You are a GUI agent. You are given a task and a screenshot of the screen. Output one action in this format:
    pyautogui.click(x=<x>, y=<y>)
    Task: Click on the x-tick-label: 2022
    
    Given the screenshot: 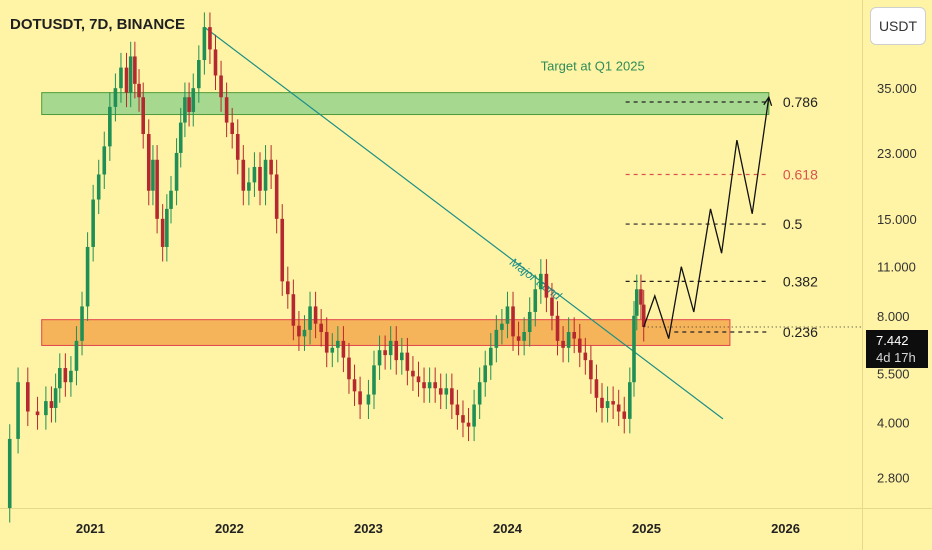 What is the action you would take?
    pyautogui.click(x=229, y=528)
    